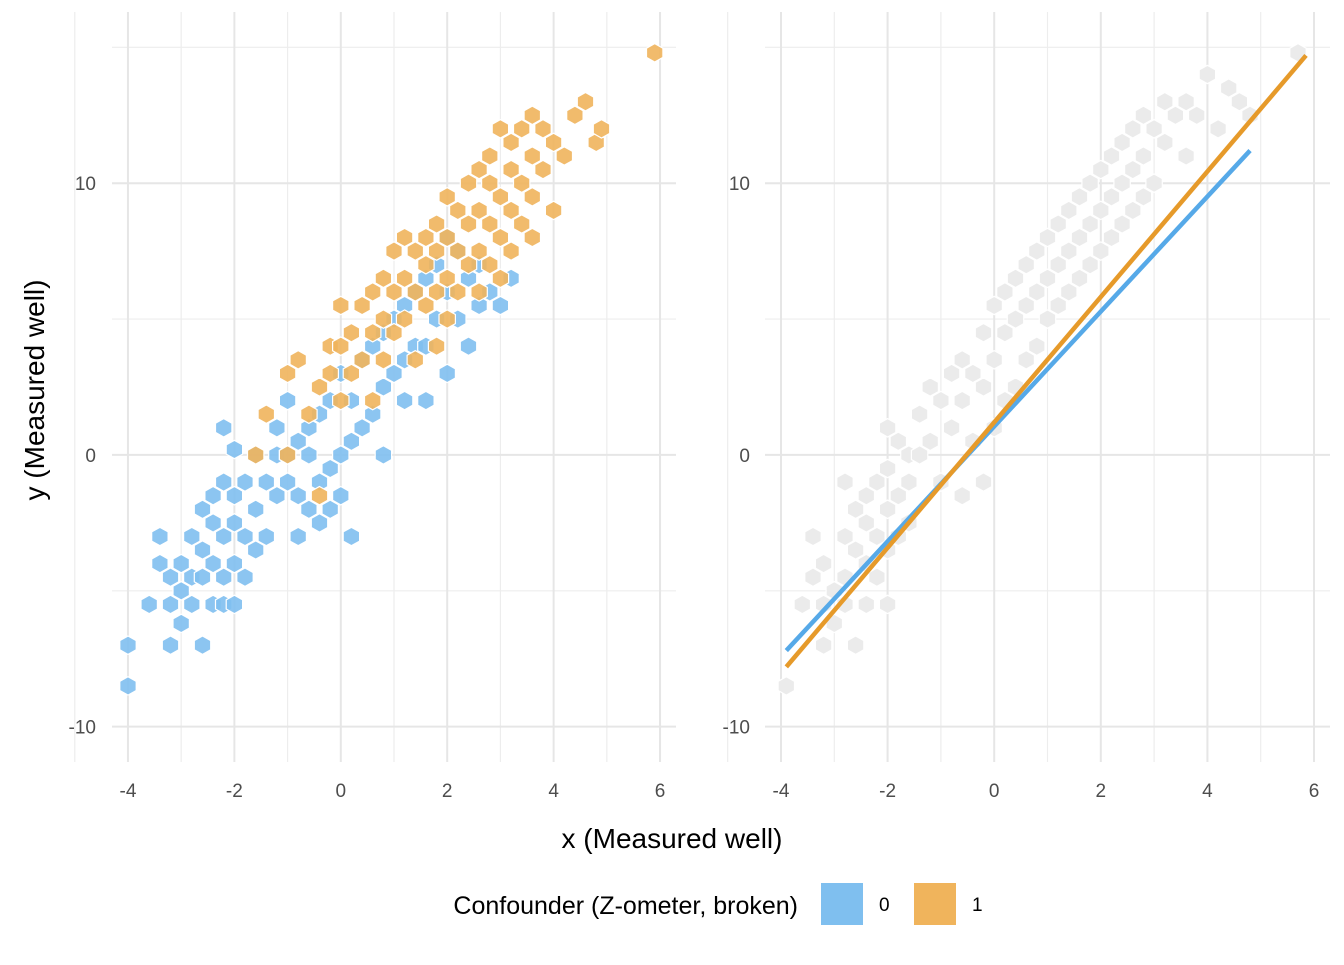 This screenshot has height=965, width=1344. I want to click on y-axis-title: y (Measured well), so click(34, 390).